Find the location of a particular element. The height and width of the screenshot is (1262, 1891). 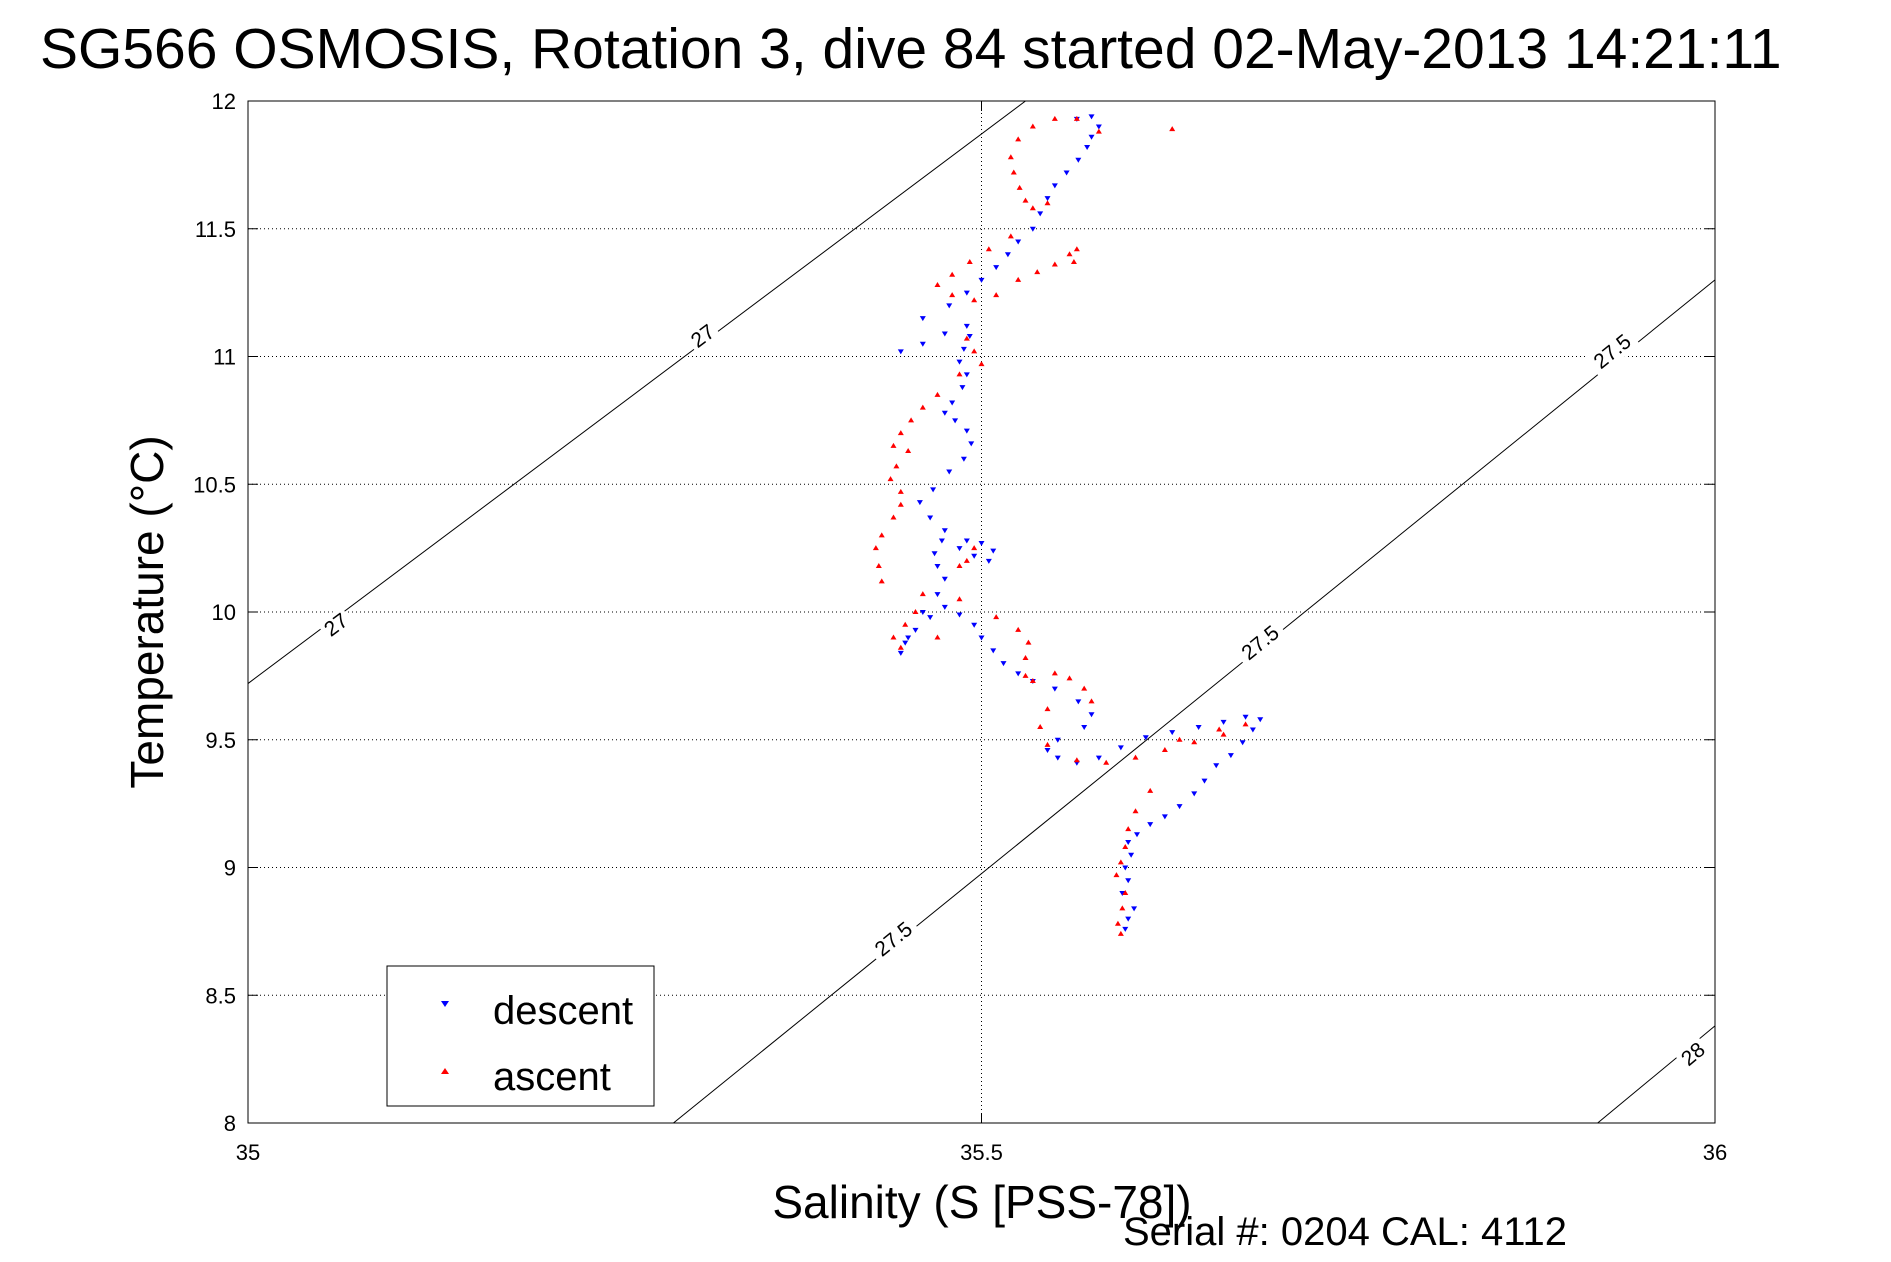

x-tick-label: 36 is located at coordinates (1715, 1152).